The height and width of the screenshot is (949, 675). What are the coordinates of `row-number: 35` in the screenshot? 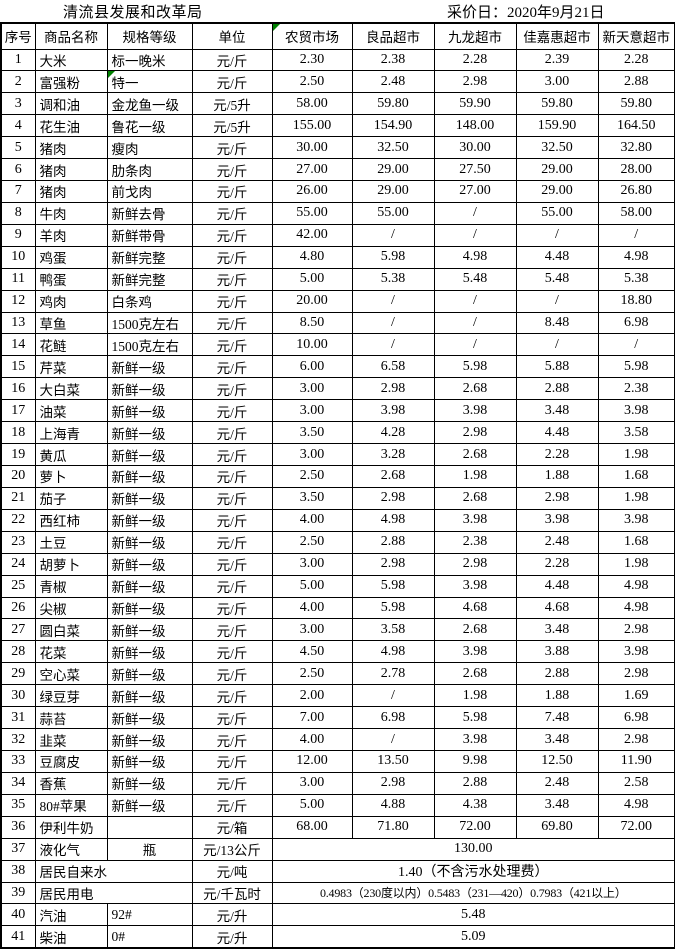 It's located at (18, 805).